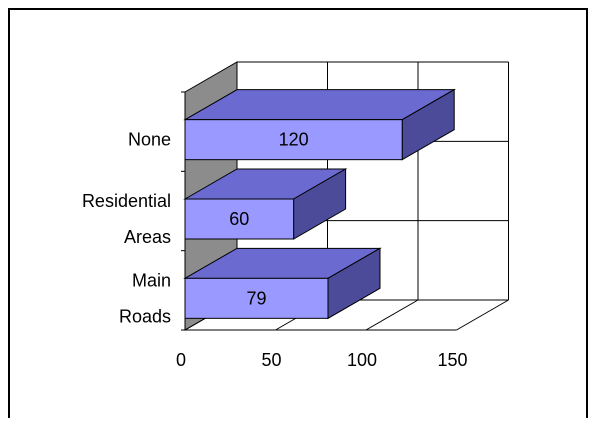  I want to click on category-label-1-1: Areas, so click(147, 237).